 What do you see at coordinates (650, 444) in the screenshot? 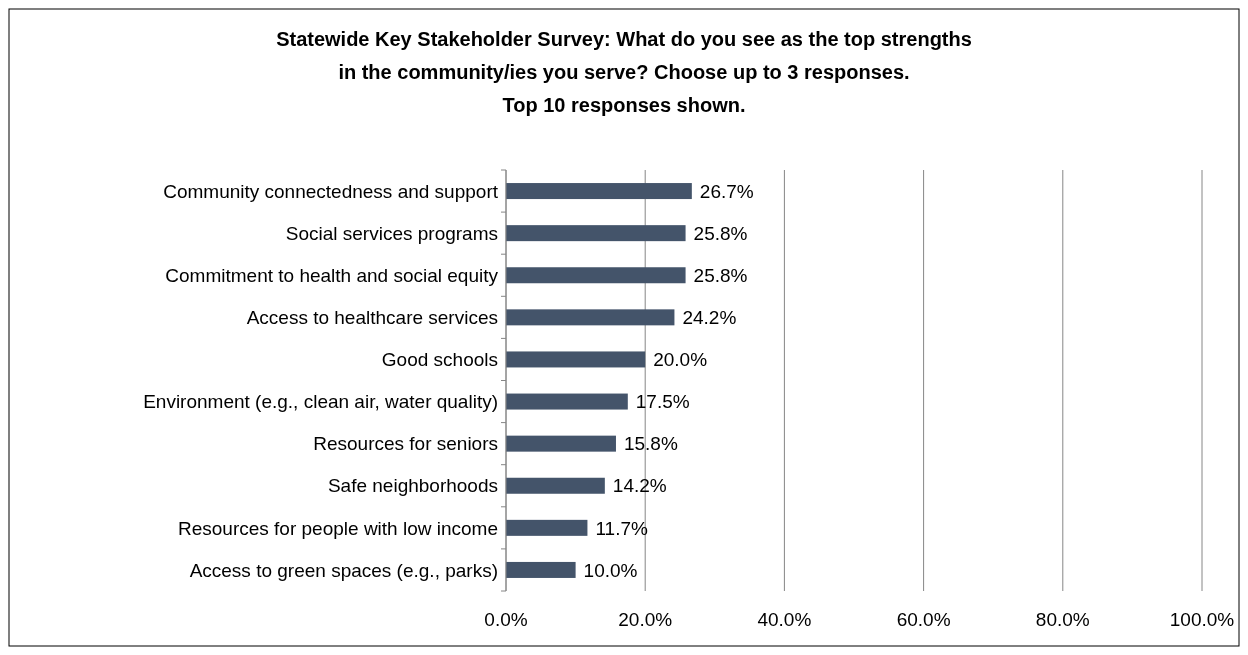
I see `data-label: 15.8%` at bounding box center [650, 444].